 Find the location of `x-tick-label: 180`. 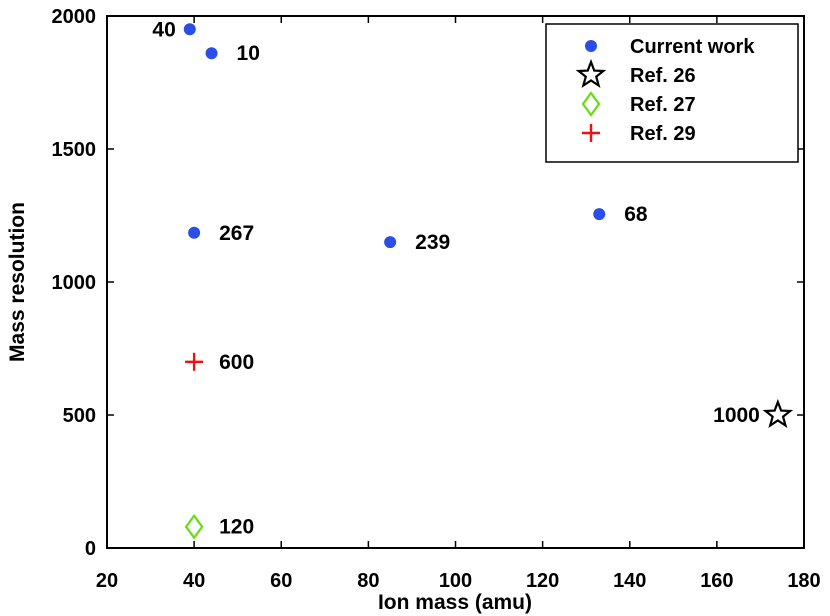

x-tick-label: 180 is located at coordinates (803, 581).